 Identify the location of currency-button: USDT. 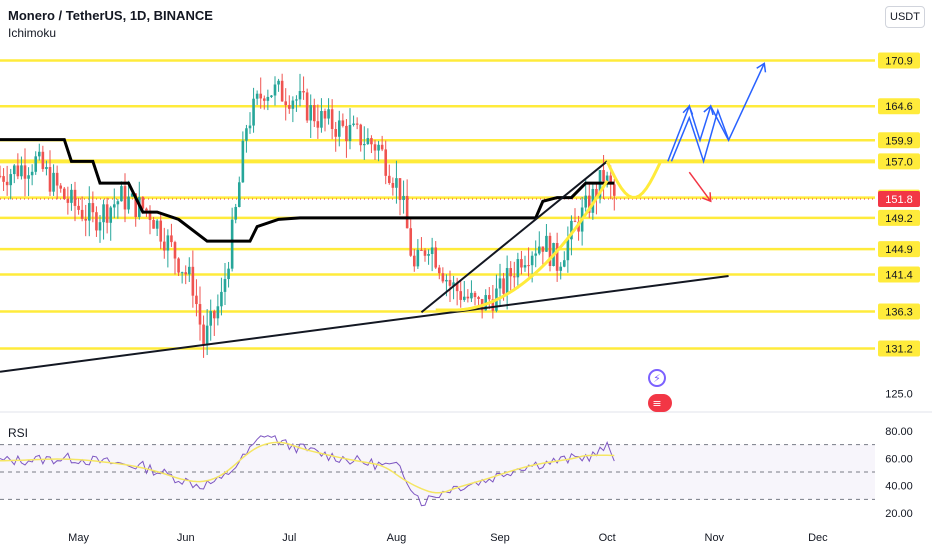
(905, 17).